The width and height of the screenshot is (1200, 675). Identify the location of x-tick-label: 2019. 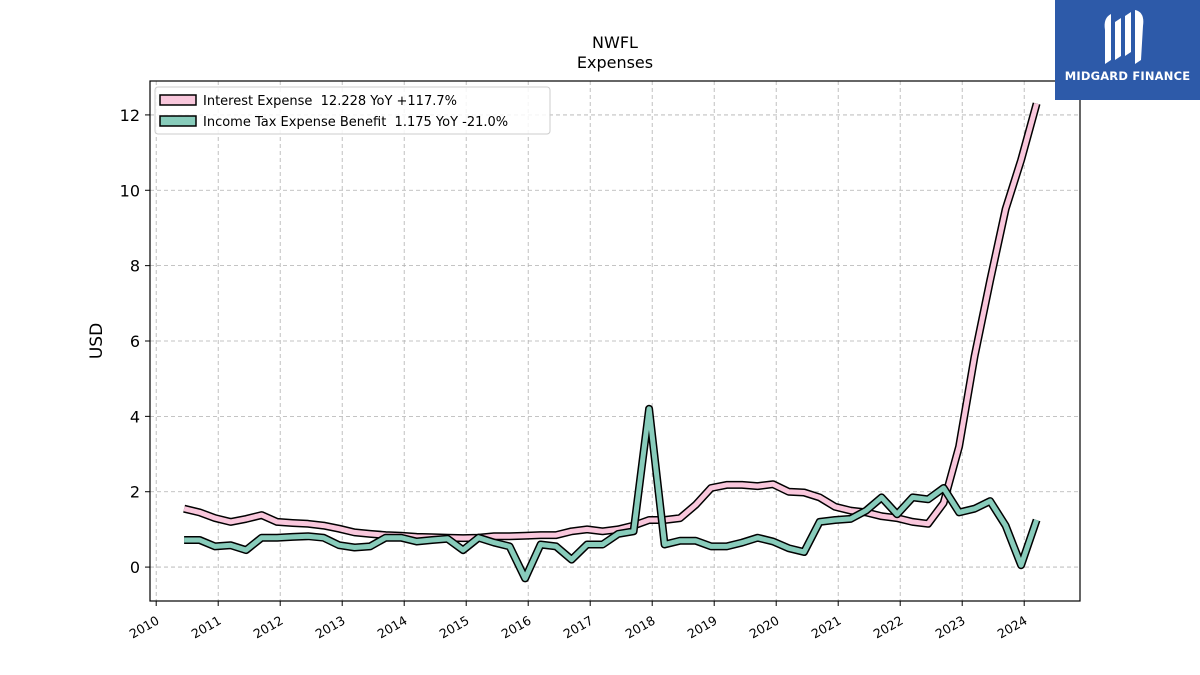
(702, 627).